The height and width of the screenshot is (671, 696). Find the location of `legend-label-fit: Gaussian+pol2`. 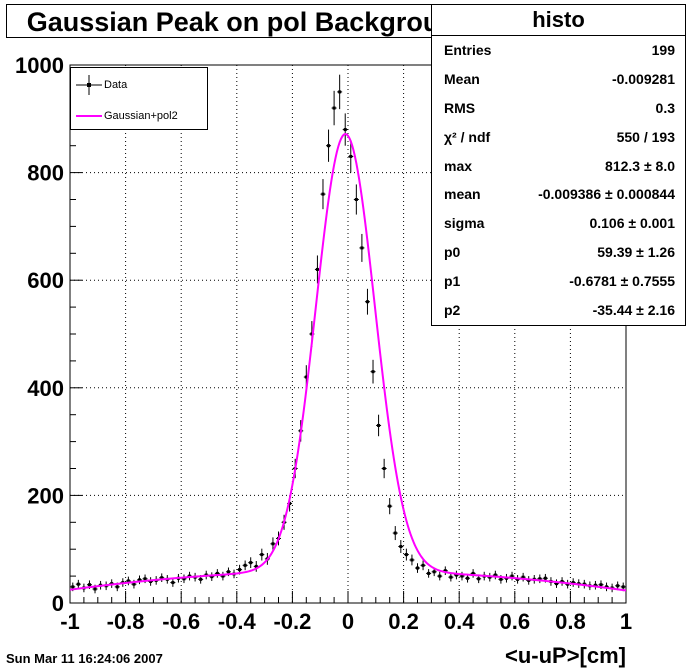

legend-label-fit: Gaussian+pol2 is located at coordinates (141, 116).